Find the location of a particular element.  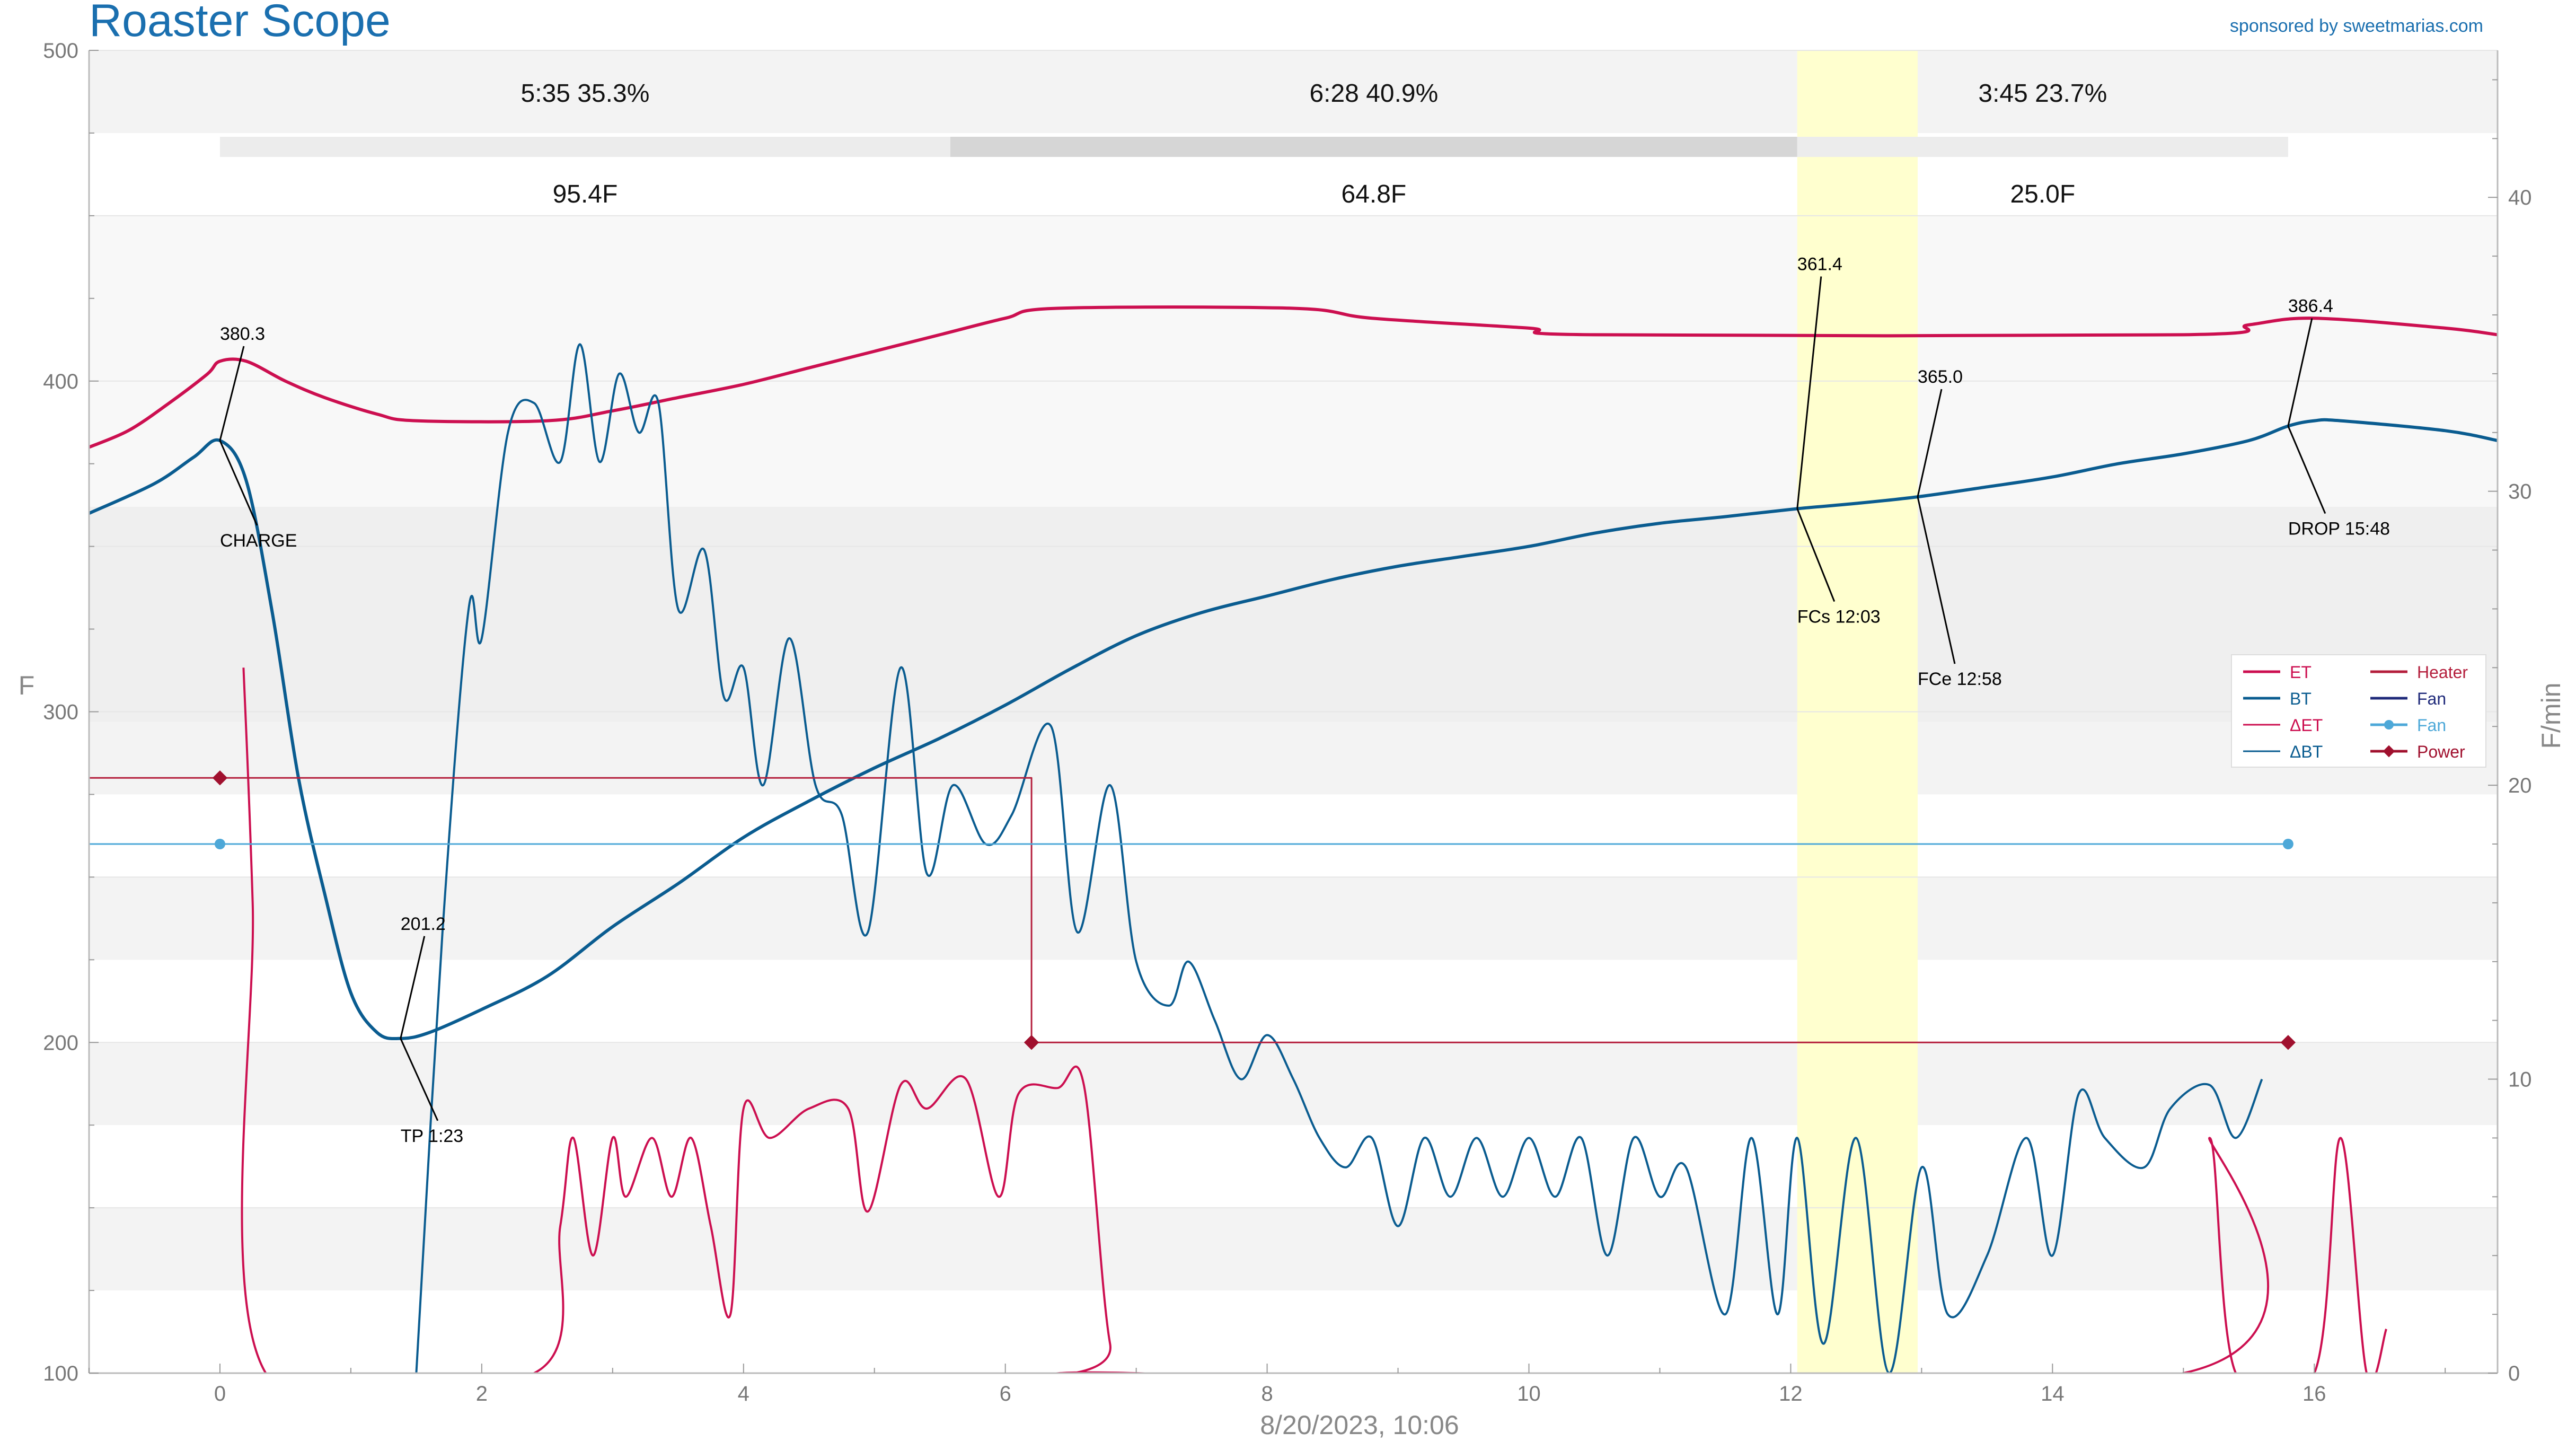

sponsor-link: sponsored by sweetmarias.com is located at coordinates (2356, 26).